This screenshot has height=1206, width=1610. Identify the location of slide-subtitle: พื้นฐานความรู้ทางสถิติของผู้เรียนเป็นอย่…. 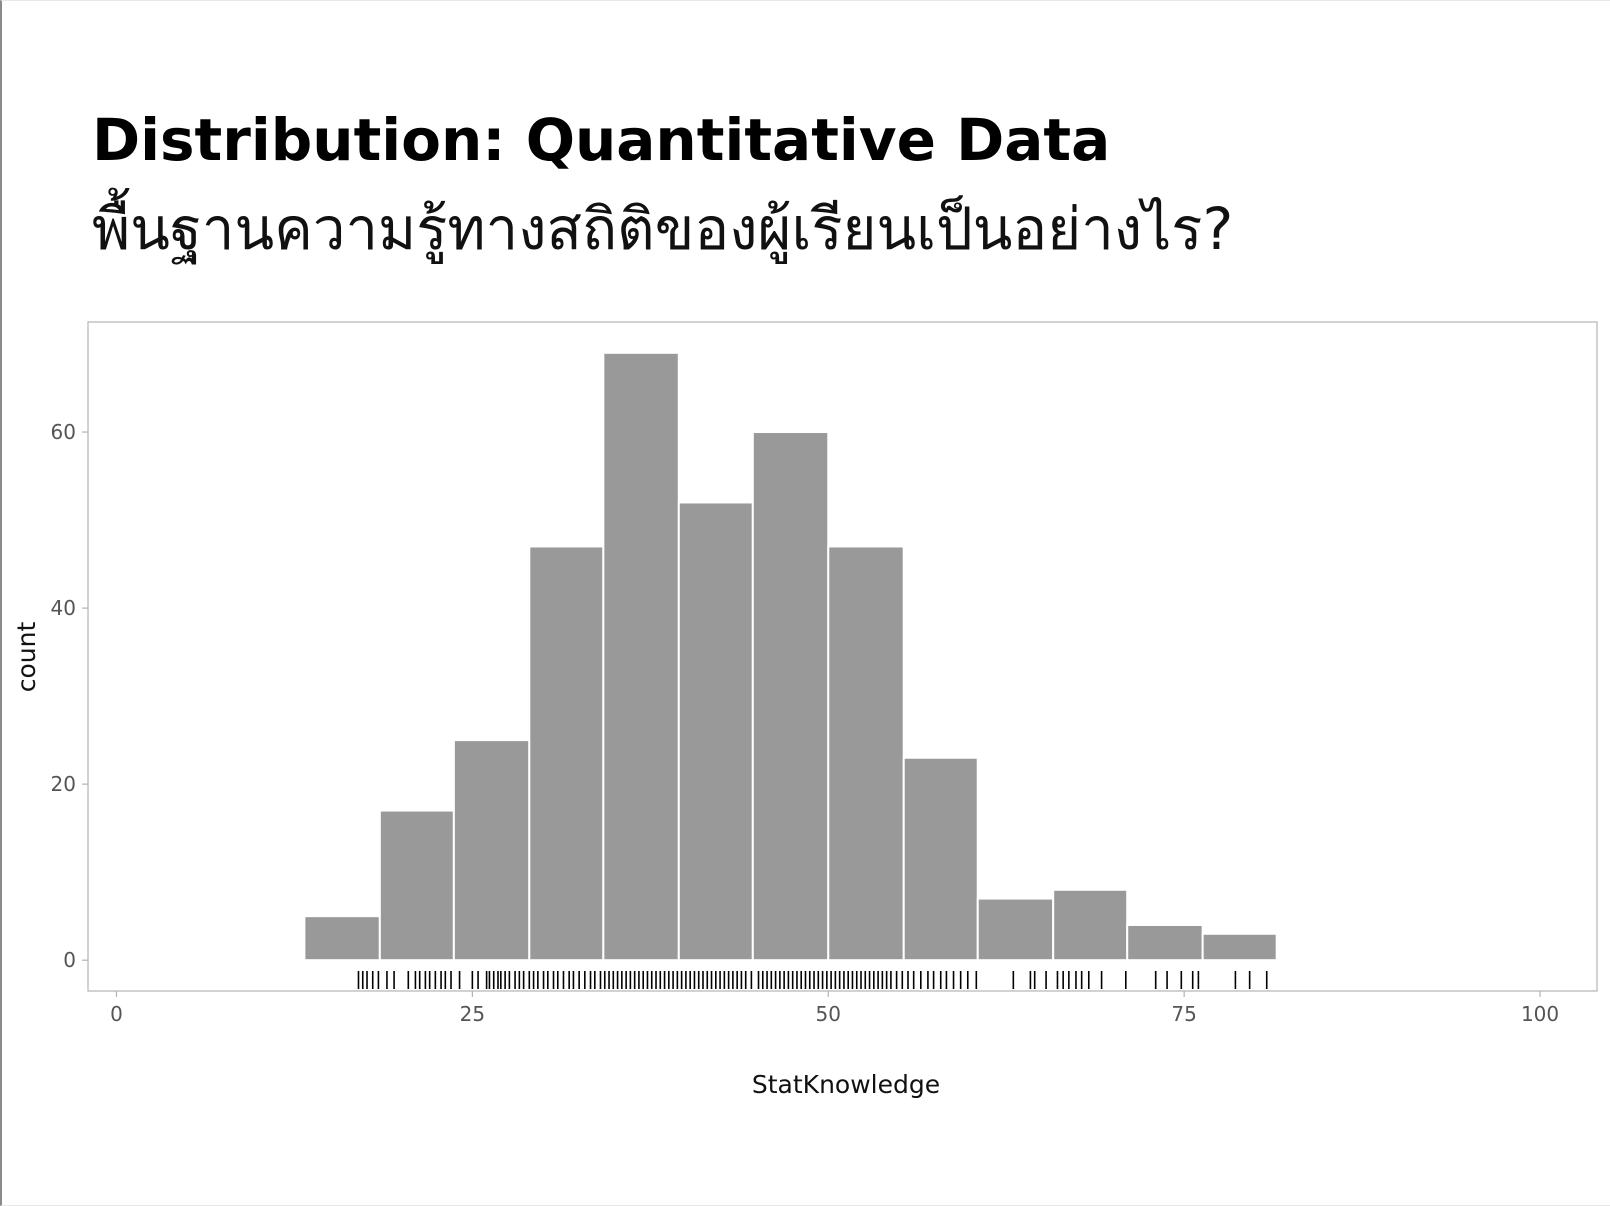
(663, 229).